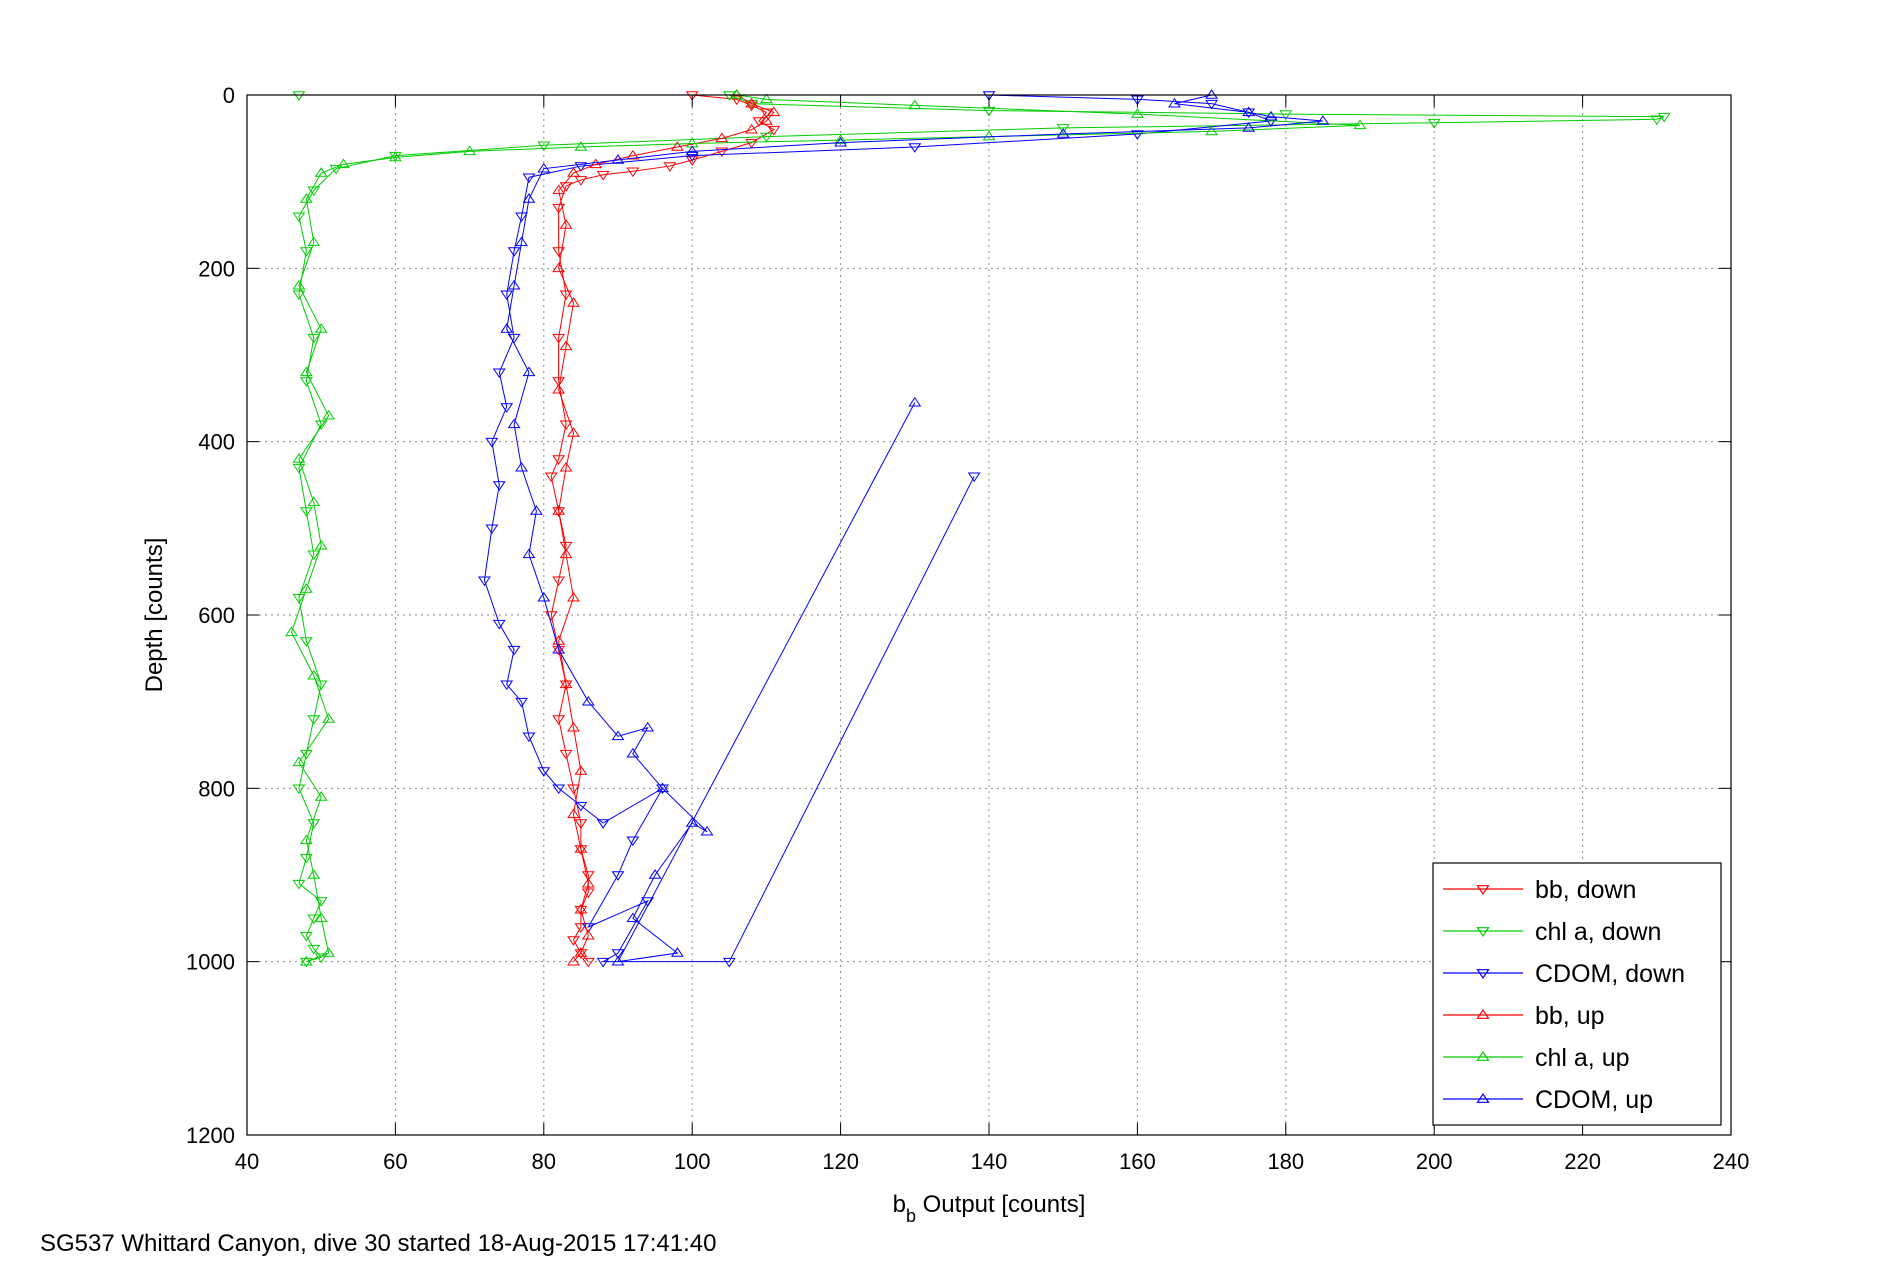 The image size is (1891, 1262). Describe the element at coordinates (229, 95) in the screenshot. I see `y-tick-label: 0` at that location.